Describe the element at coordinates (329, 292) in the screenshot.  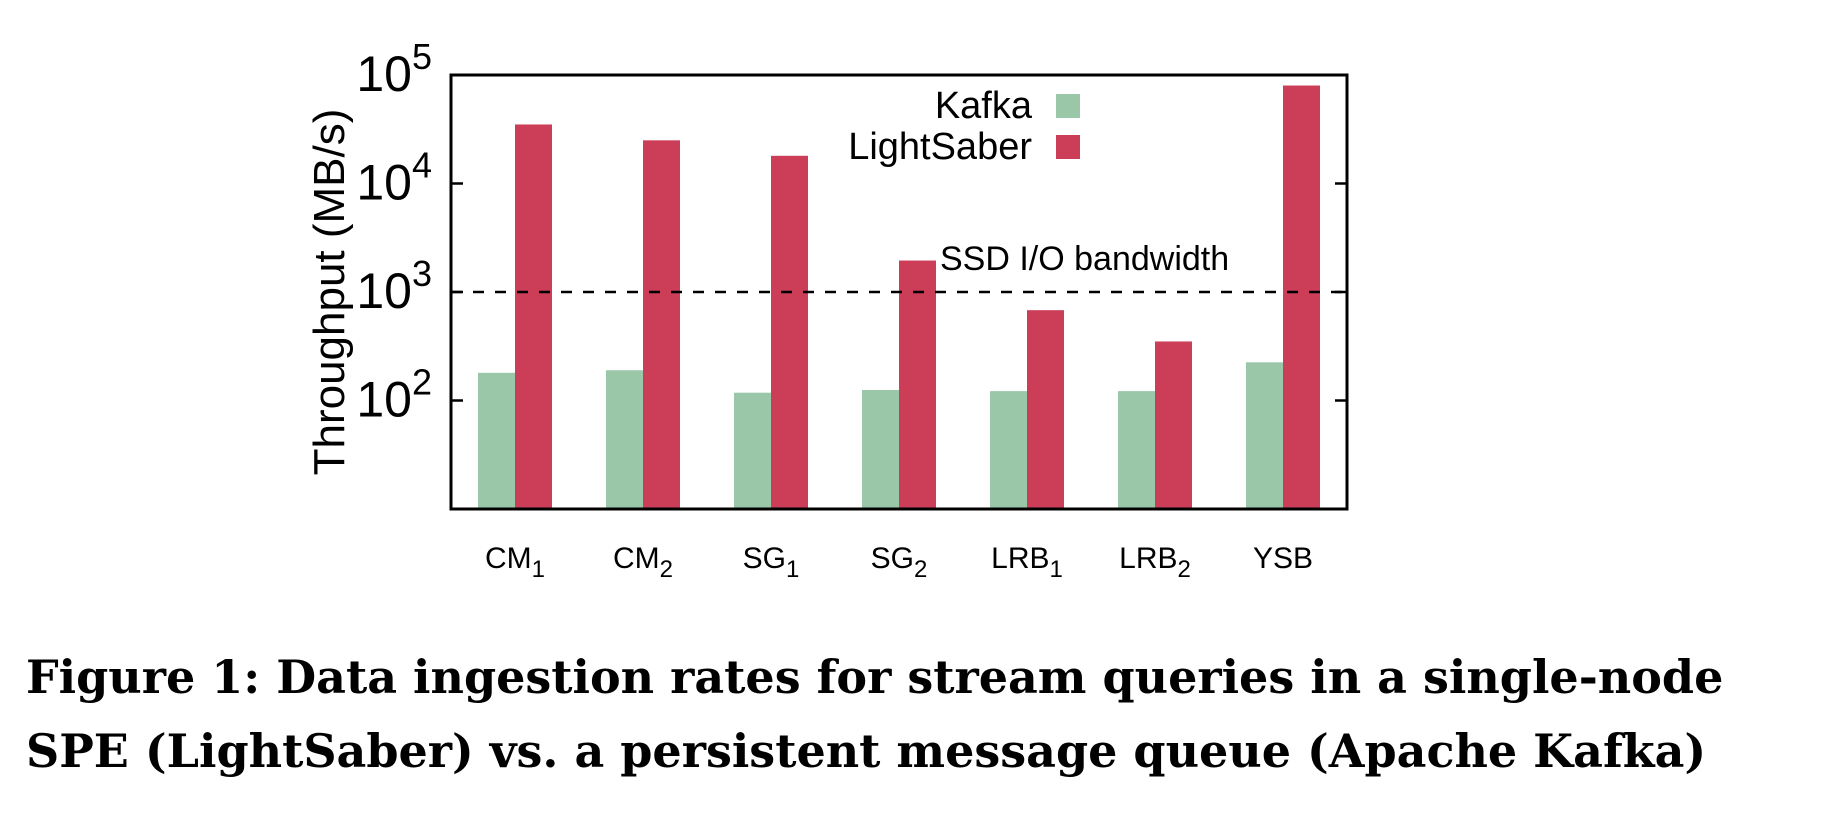
I see `y-axis-label: Throughput (MB/s)` at that location.